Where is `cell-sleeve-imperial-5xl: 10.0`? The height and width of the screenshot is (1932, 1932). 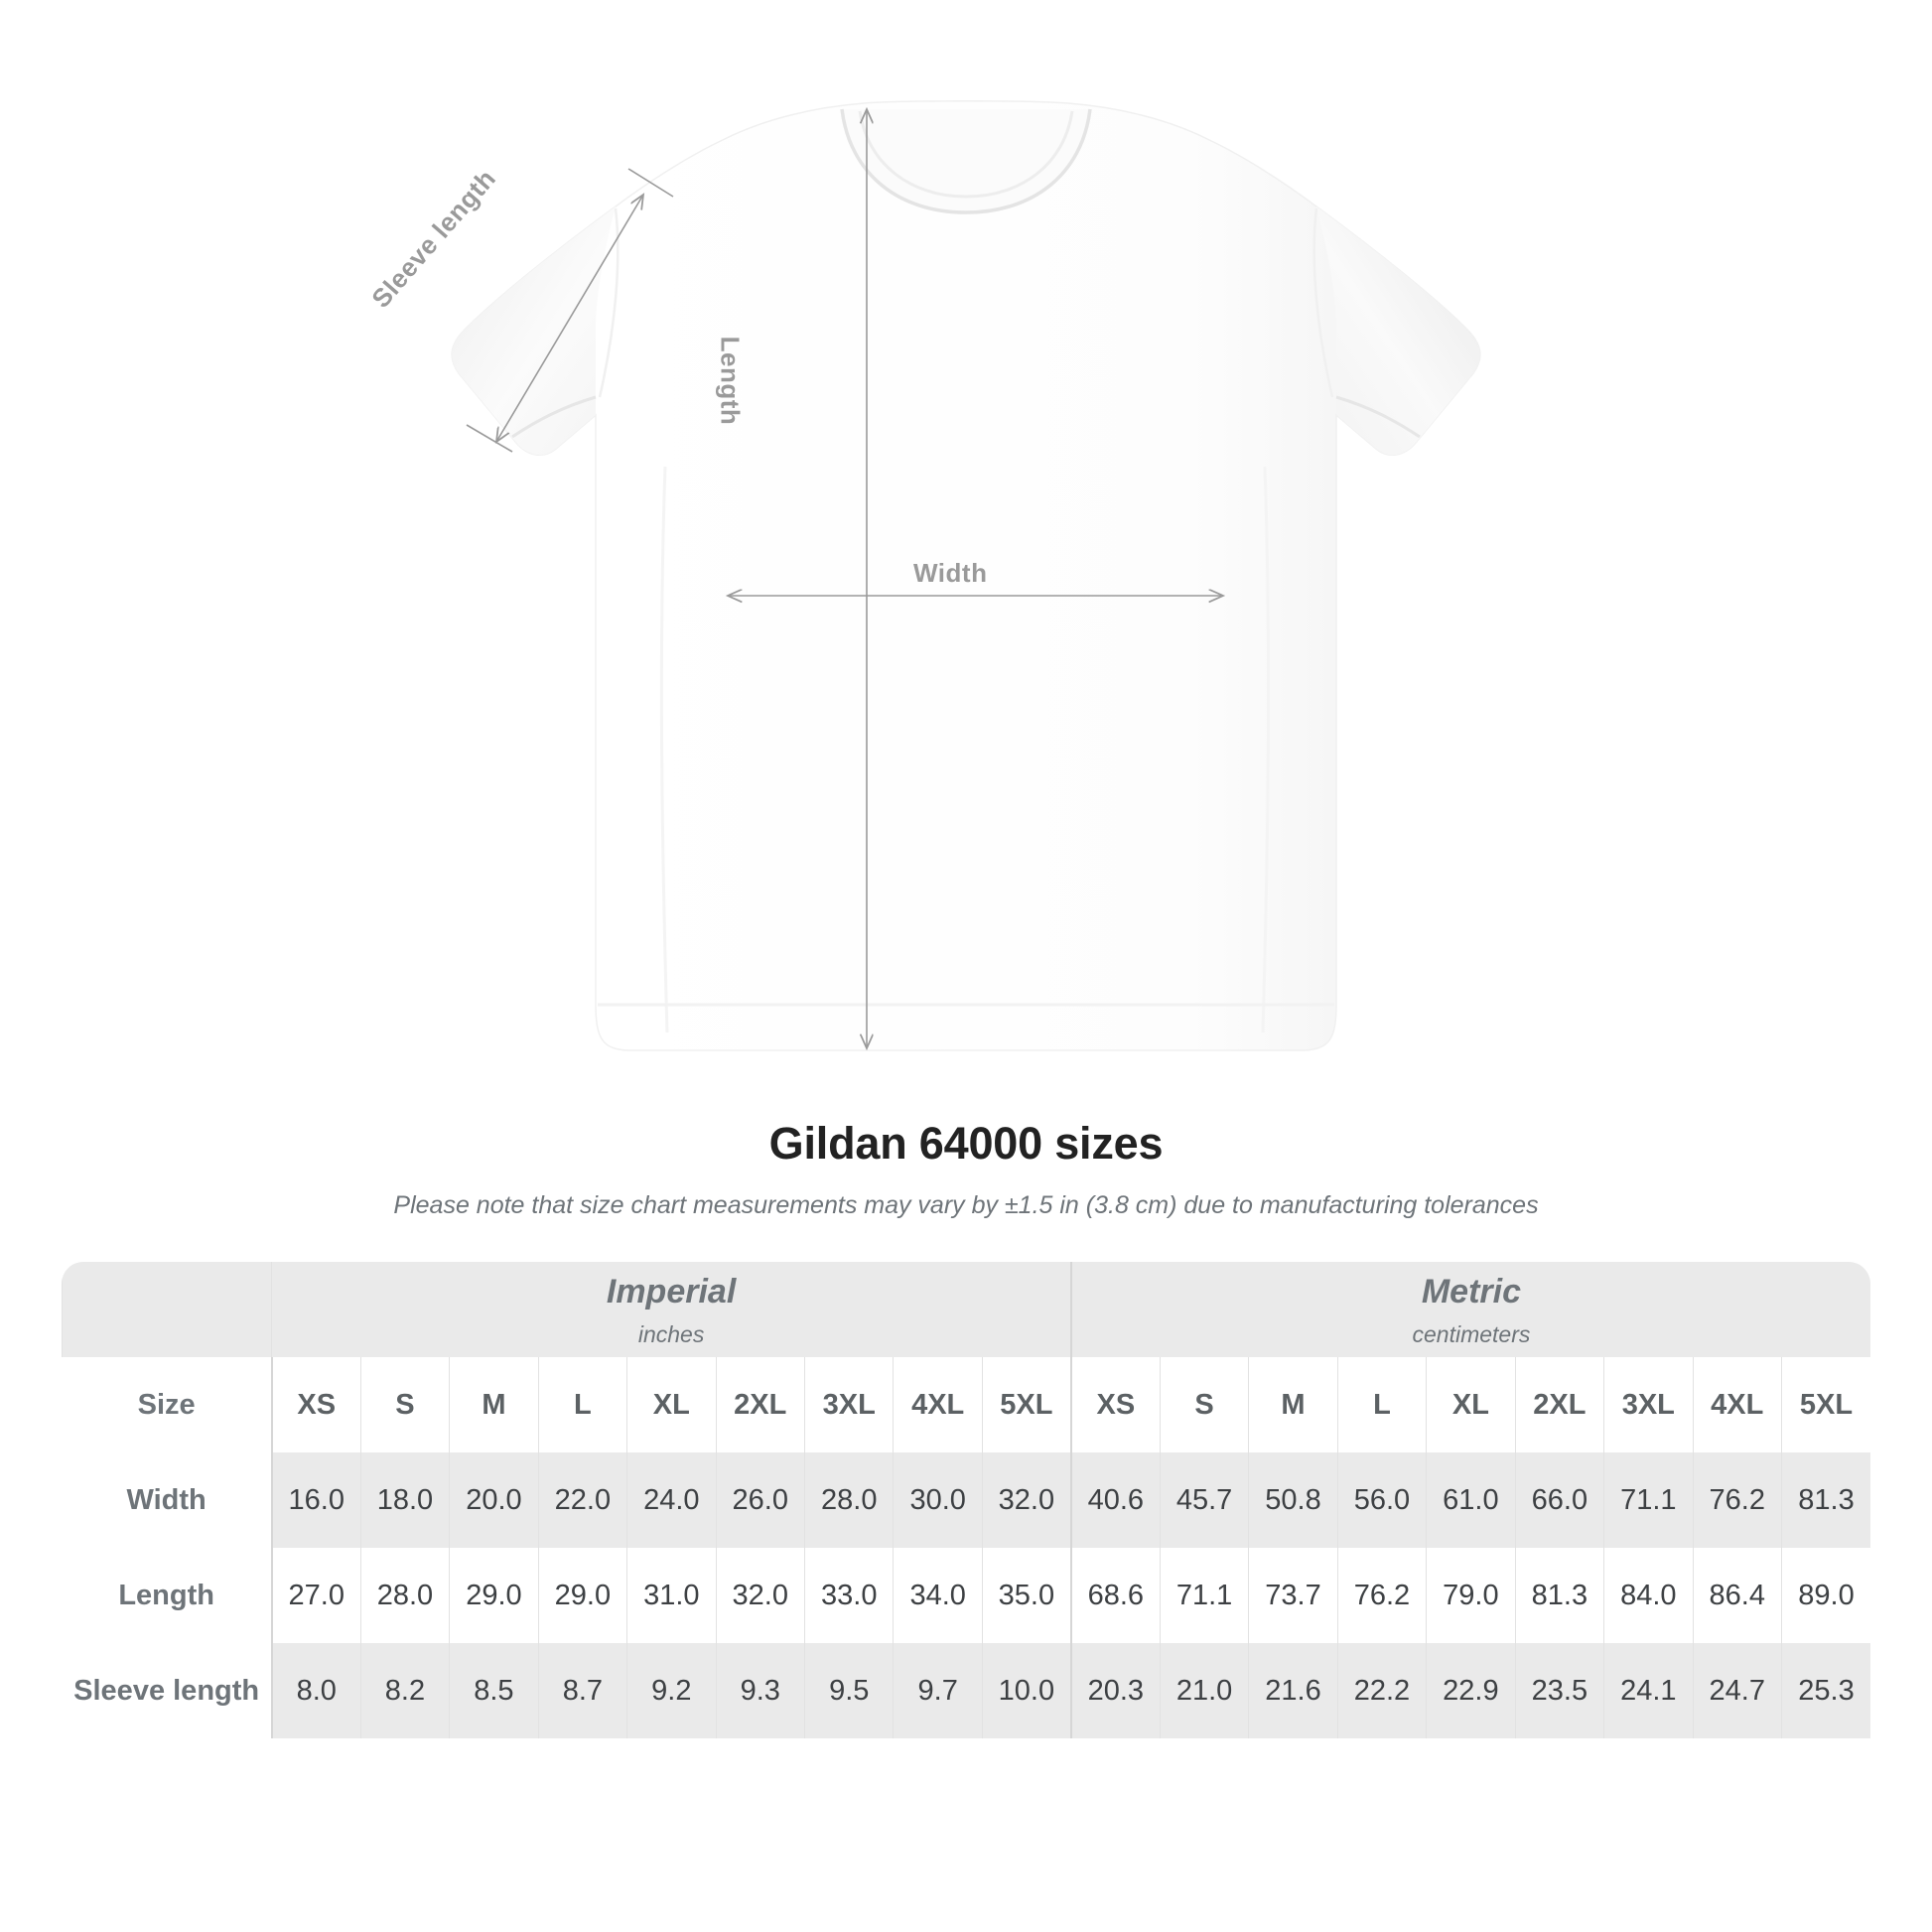
cell-sleeve-imperial-5xl: 10.0 is located at coordinates (1026, 1690).